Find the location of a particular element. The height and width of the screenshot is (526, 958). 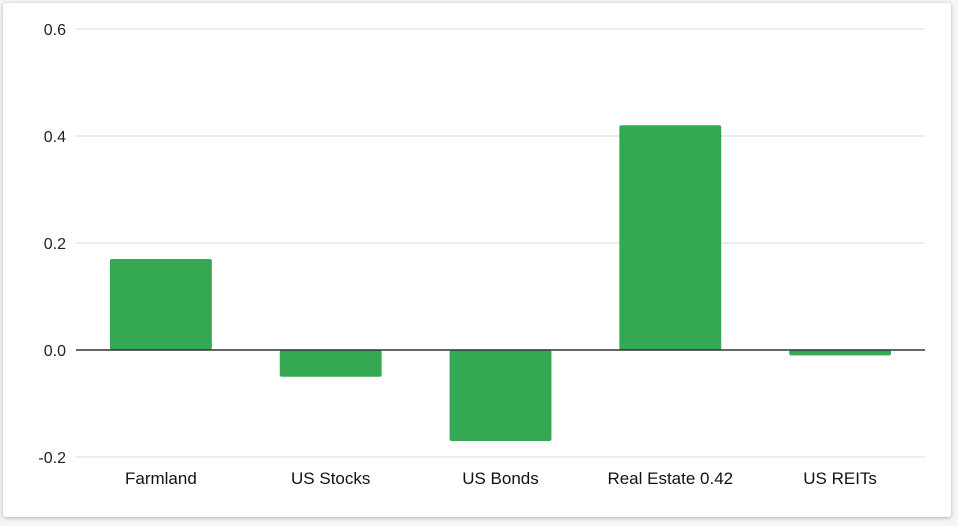

y-tick-label: 0.6 is located at coordinates (55, 30).